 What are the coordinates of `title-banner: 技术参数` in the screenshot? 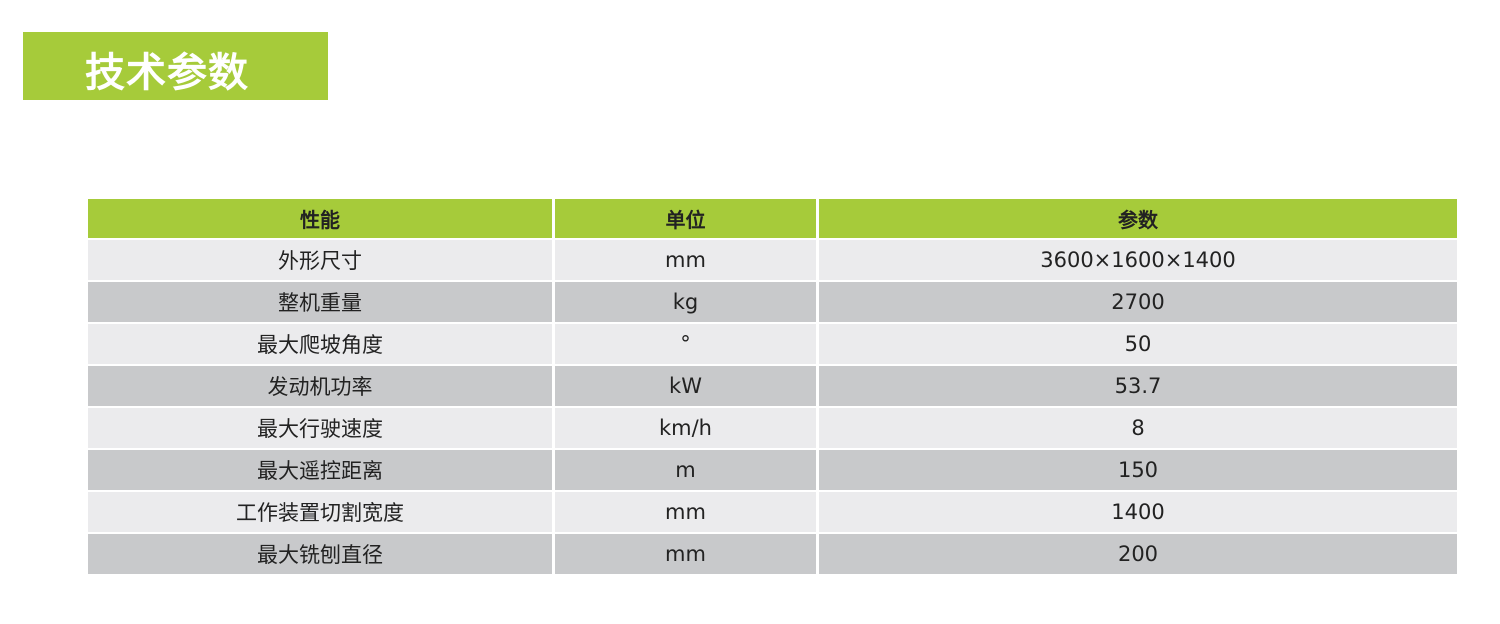 It's located at (175, 66).